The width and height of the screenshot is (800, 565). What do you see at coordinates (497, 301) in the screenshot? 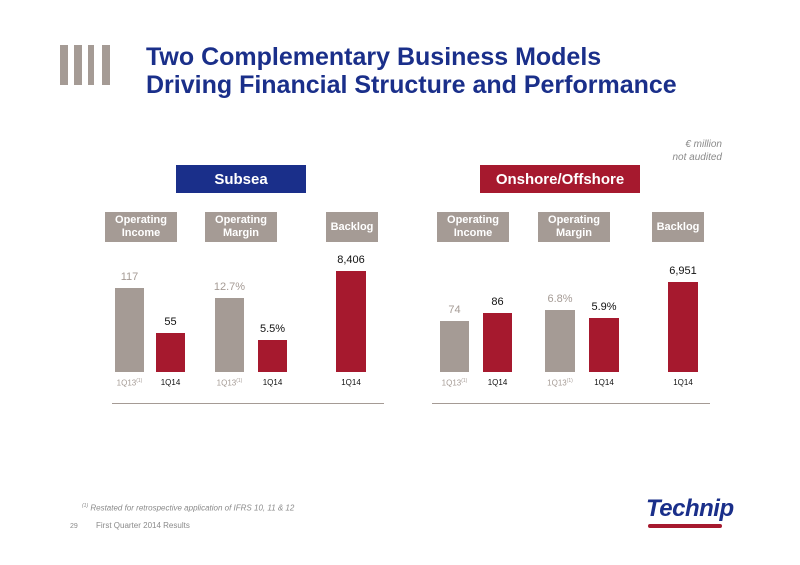
I see `data-label: 86` at bounding box center [497, 301].